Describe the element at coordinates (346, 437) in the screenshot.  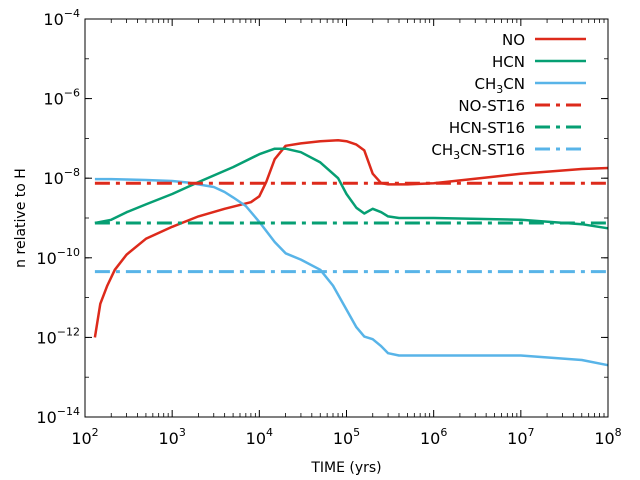
I see `x-tick-label: 10⁵` at that location.